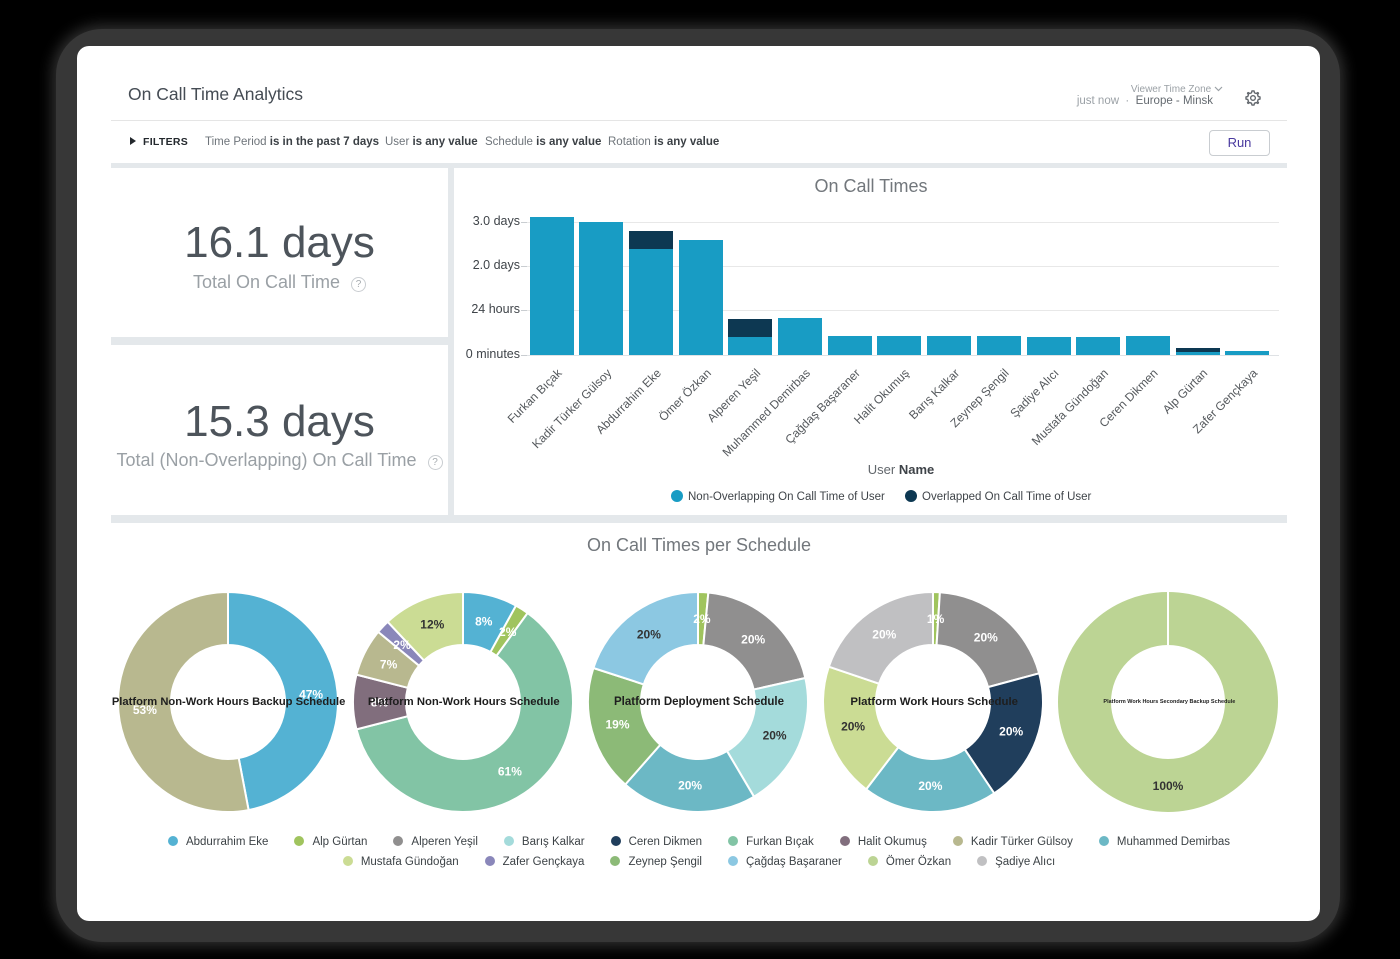  What do you see at coordinates (144, 710) in the screenshot?
I see `svg-text: 53%` at bounding box center [144, 710].